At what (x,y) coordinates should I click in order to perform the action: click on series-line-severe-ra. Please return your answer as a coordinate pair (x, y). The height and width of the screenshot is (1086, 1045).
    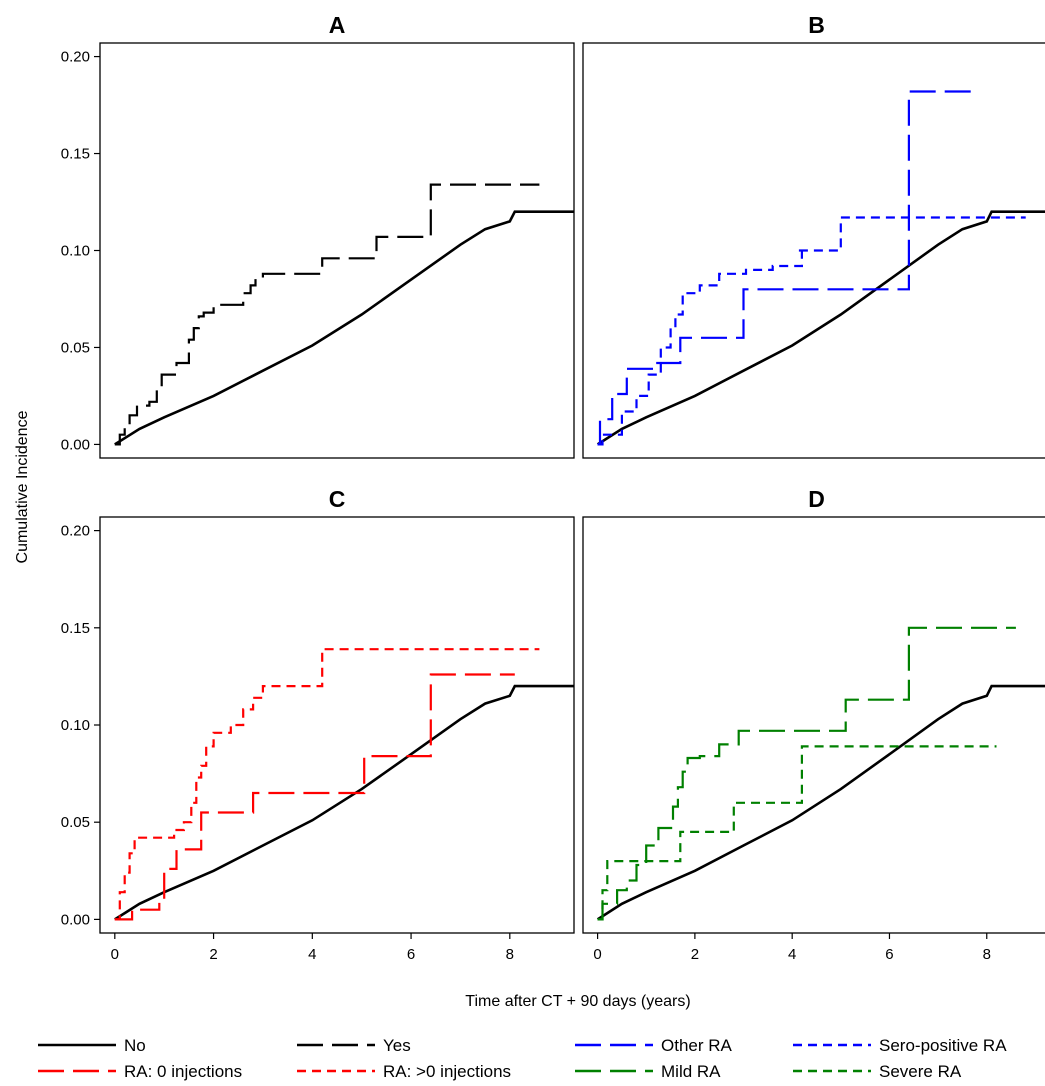
    Looking at the image, I should click on (797, 833).